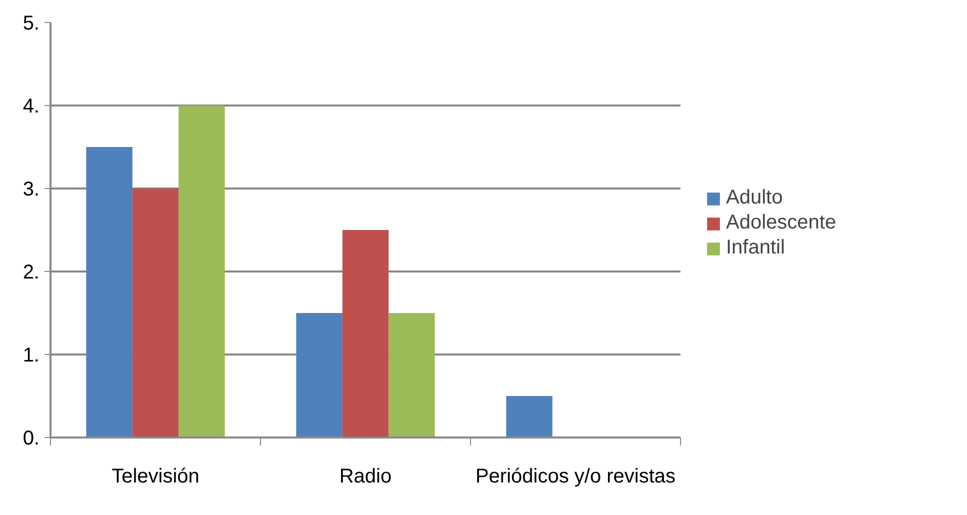  What do you see at coordinates (31, 23) in the screenshot?
I see `y-tick-label: 5.` at bounding box center [31, 23].